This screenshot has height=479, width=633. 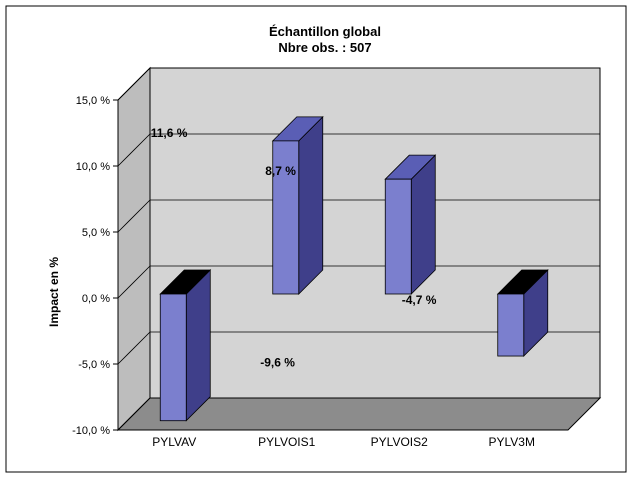 What do you see at coordinates (91, 431) in the screenshot?
I see `y-tick-label: -10,0 %` at bounding box center [91, 431].